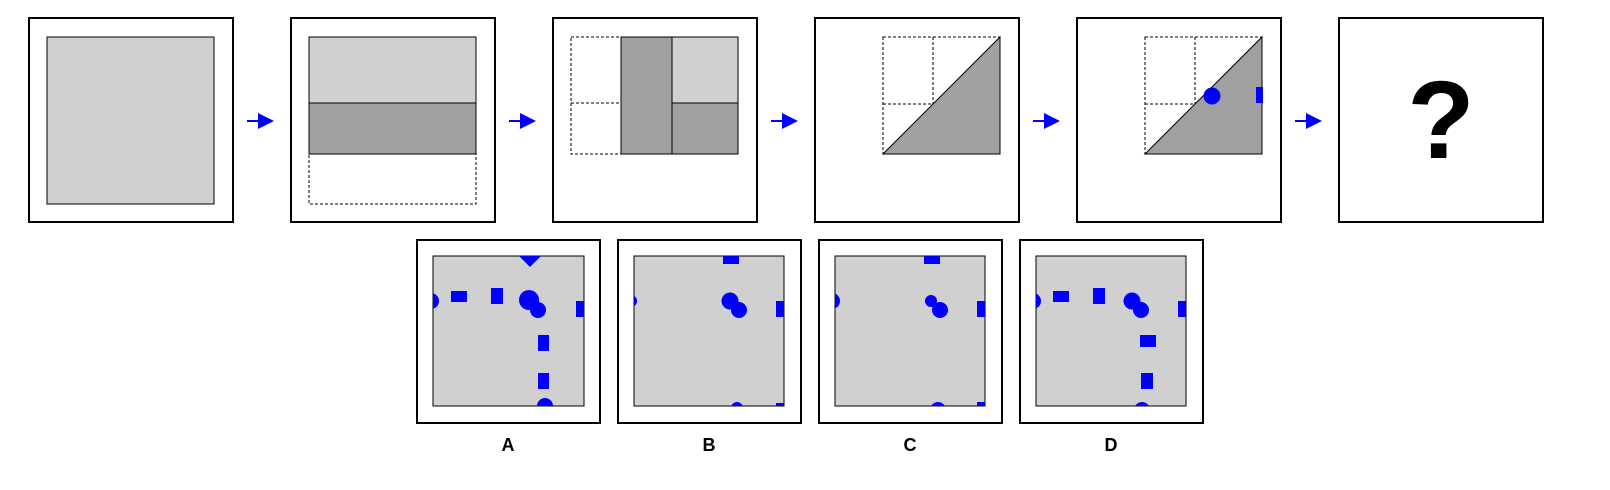 This screenshot has height=490, width=1610. I want to click on folded-triangle, so click(941, 95).